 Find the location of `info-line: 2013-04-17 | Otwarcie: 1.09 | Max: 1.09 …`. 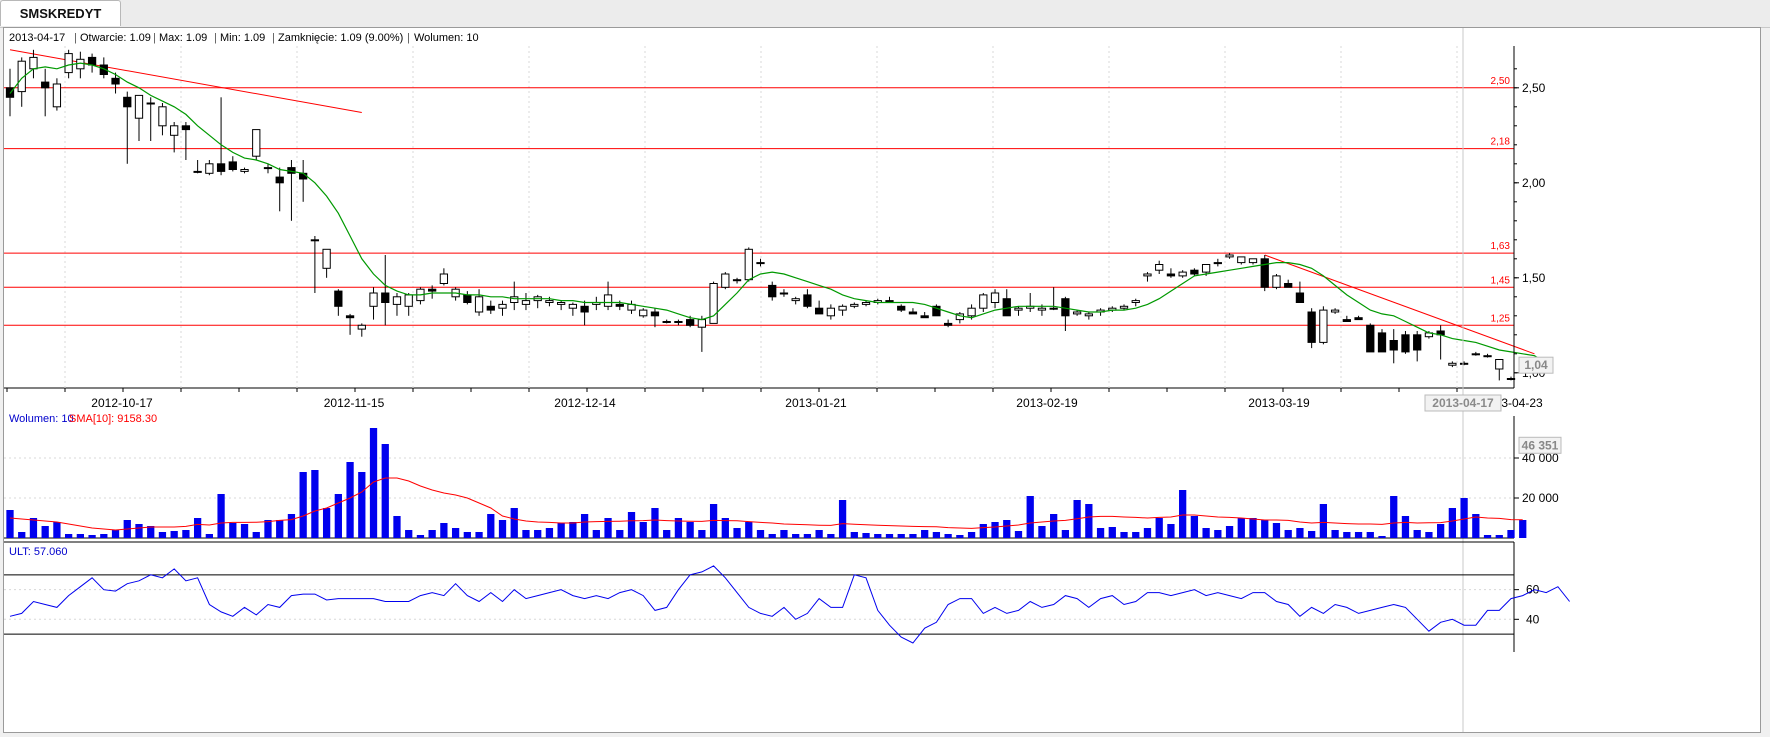

info-line: 2013-04-17 | Otwarcie: 1.09 | Max: 1.09 … is located at coordinates (244, 38).